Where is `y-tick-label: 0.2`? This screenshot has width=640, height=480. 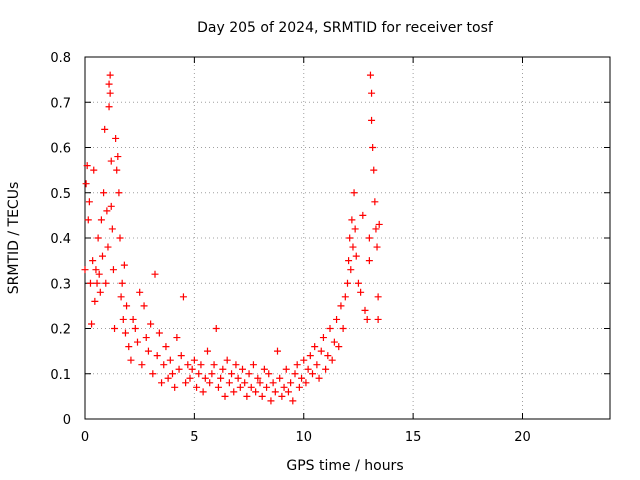 y-tick-label: 0.2 is located at coordinates (60, 330).